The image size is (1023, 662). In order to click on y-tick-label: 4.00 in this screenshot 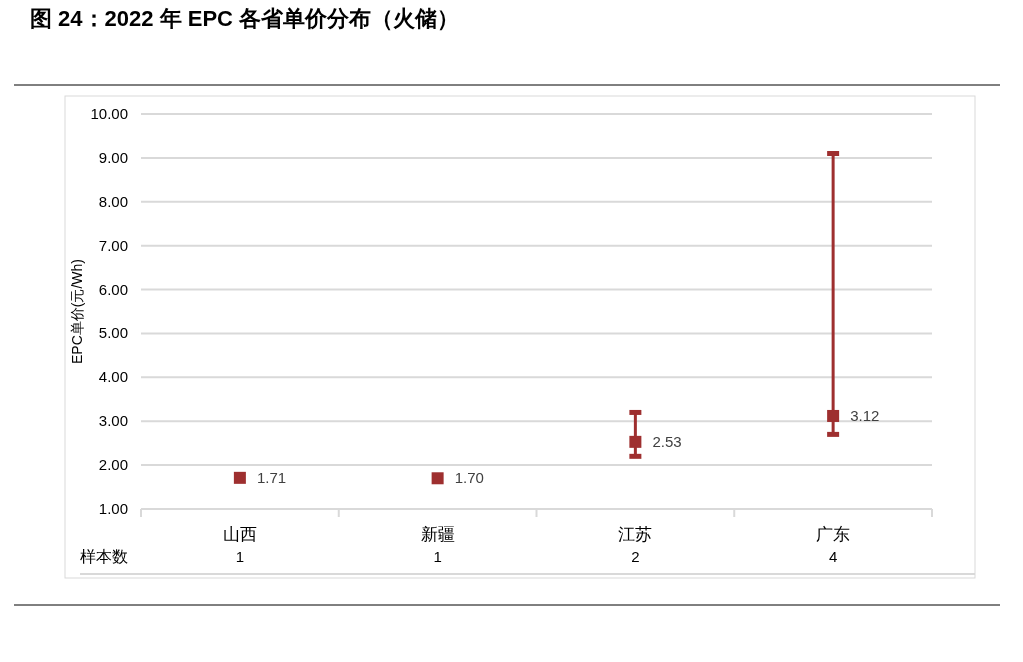, I will do `click(113, 377)`.